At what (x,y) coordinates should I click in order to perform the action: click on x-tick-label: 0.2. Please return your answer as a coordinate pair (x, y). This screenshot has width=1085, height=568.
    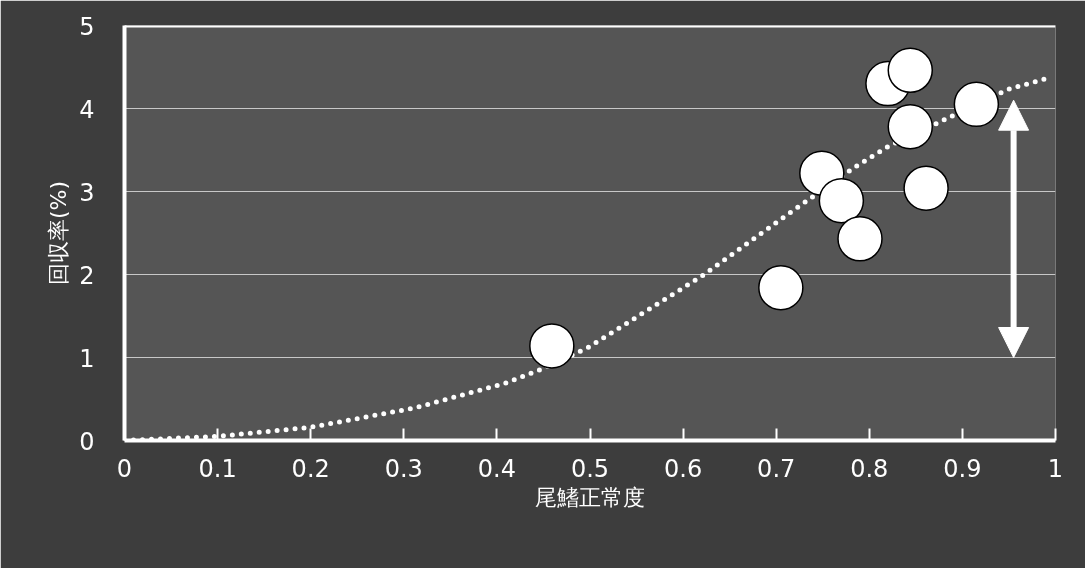
    Looking at the image, I should click on (310, 468).